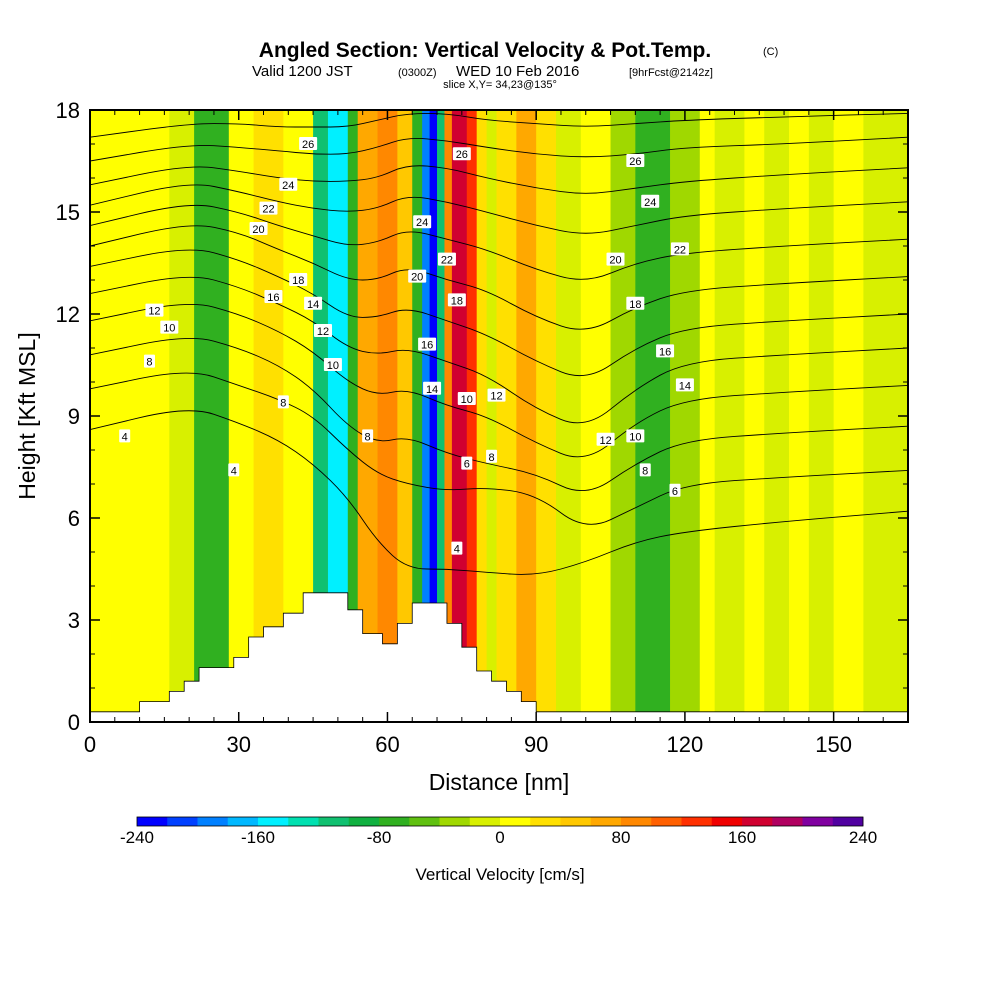 The height and width of the screenshot is (1000, 1000). I want to click on colorbar-tick-label: 160, so click(742, 837).